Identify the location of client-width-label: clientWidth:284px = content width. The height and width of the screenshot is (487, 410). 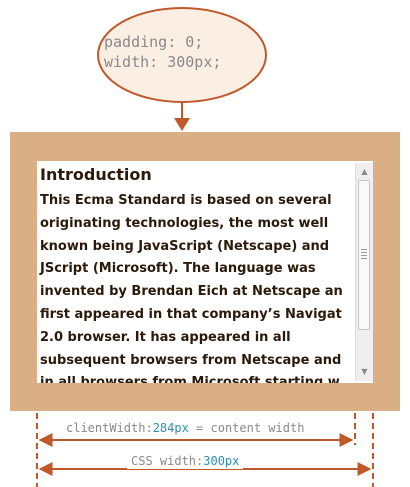
(185, 428).